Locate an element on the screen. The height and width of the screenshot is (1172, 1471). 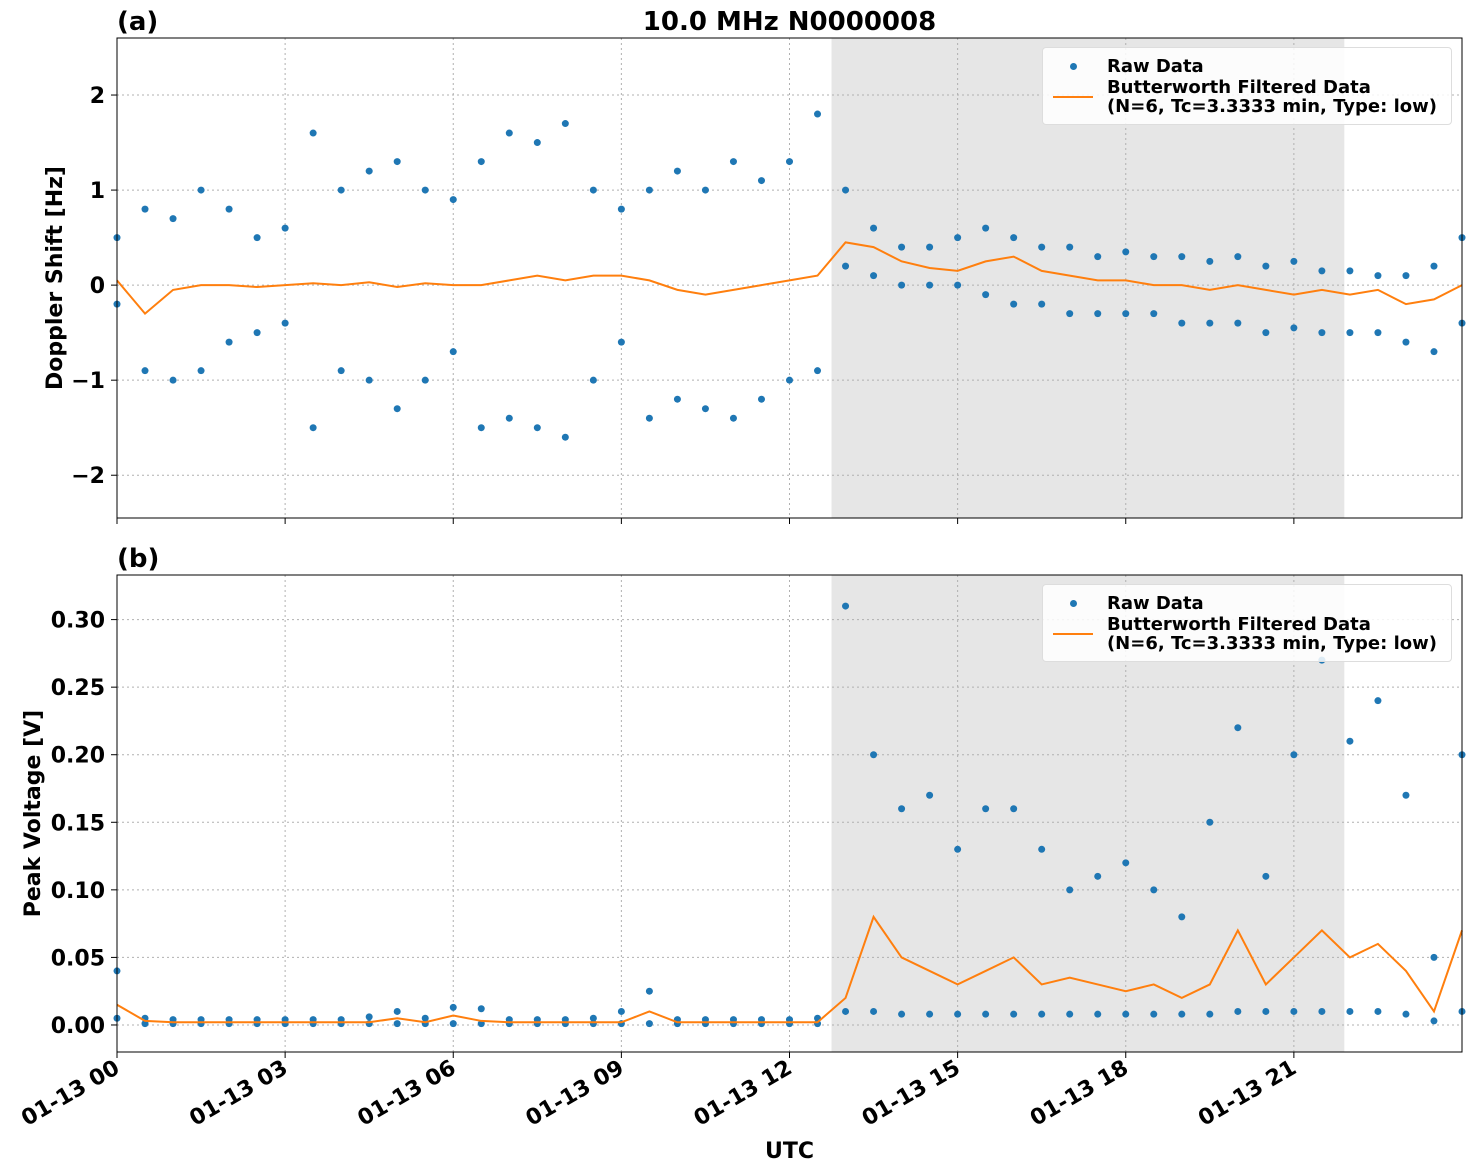
y-axis-label: Peak Voltage [V] is located at coordinates (33, 814).